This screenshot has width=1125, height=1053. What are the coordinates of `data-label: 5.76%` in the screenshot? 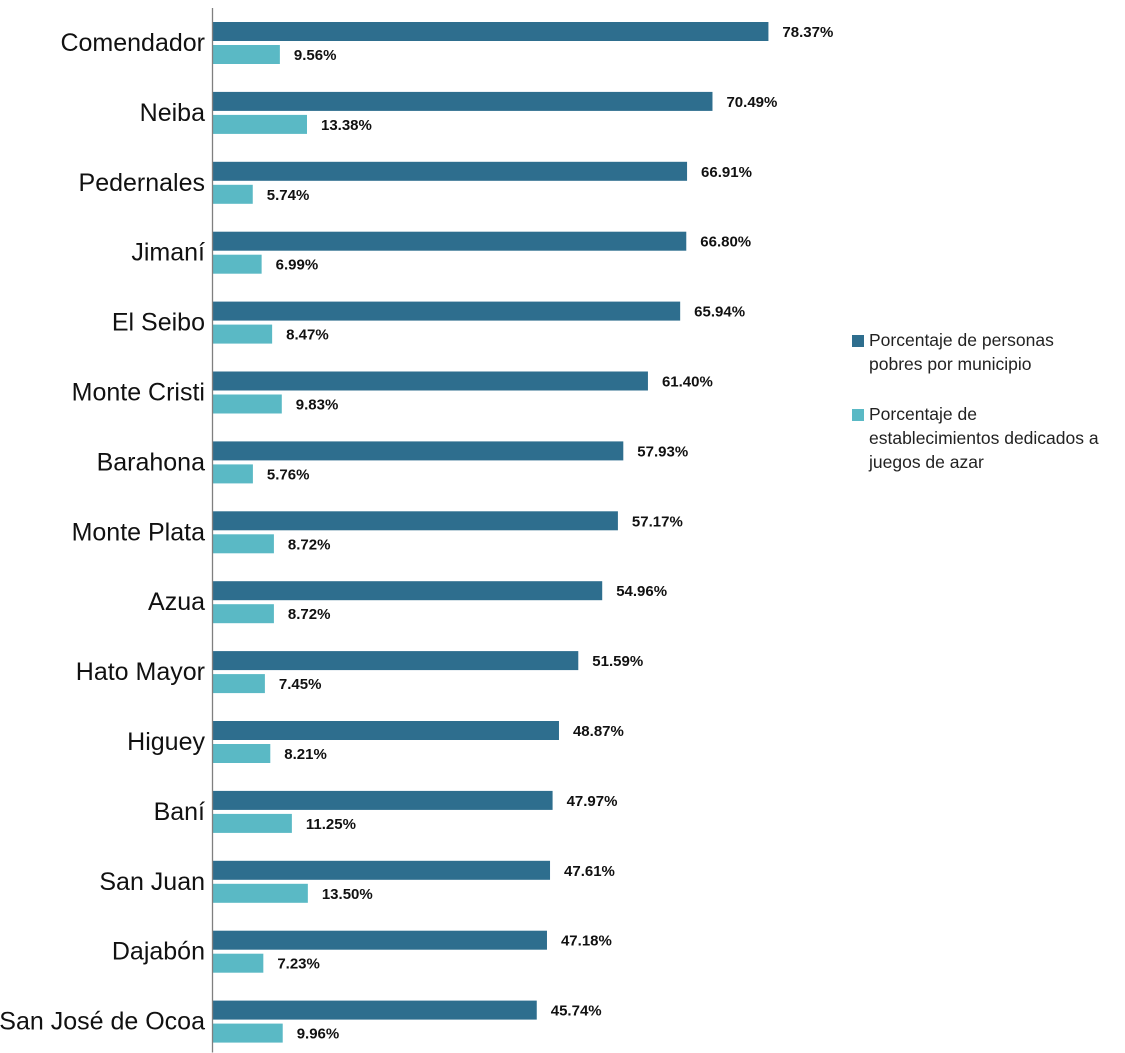 It's located at (288, 474).